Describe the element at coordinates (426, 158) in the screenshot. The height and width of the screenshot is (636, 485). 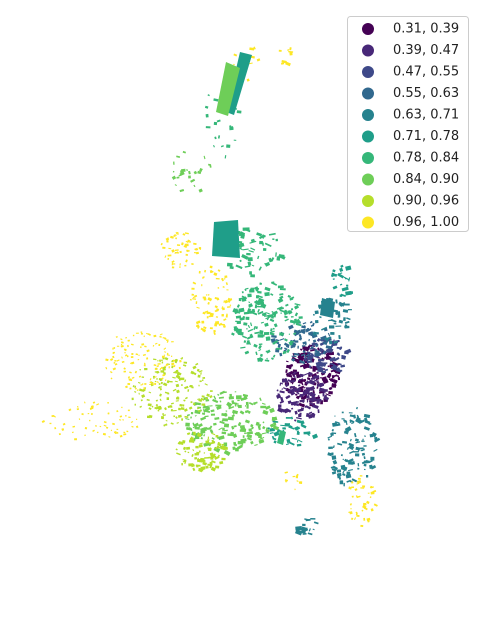
I see `legend-label: 0.78, 0.84` at that location.